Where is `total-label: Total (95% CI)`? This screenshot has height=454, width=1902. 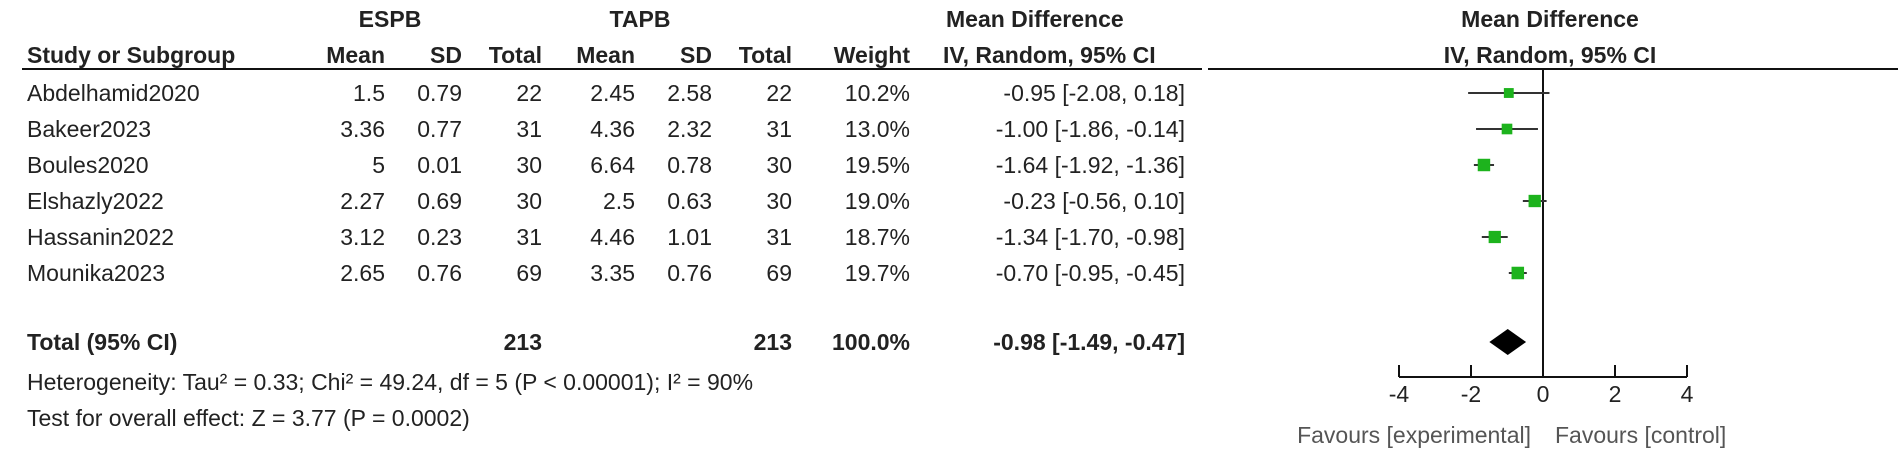
total-label: Total (95% CI) is located at coordinates (102, 342).